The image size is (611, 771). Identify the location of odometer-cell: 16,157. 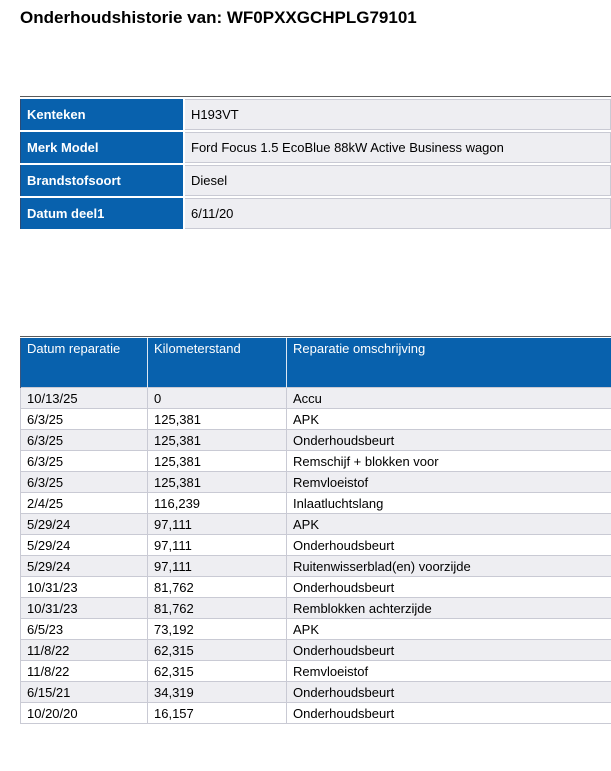
(217, 713).